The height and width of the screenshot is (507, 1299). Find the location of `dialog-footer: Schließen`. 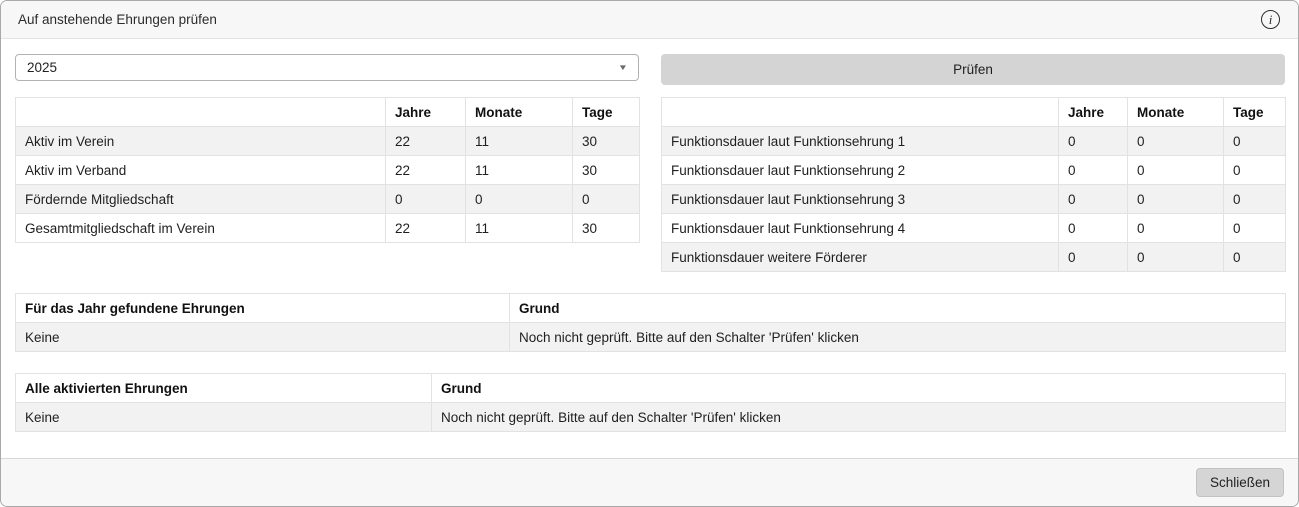

dialog-footer: Schließen is located at coordinates (649, 482).